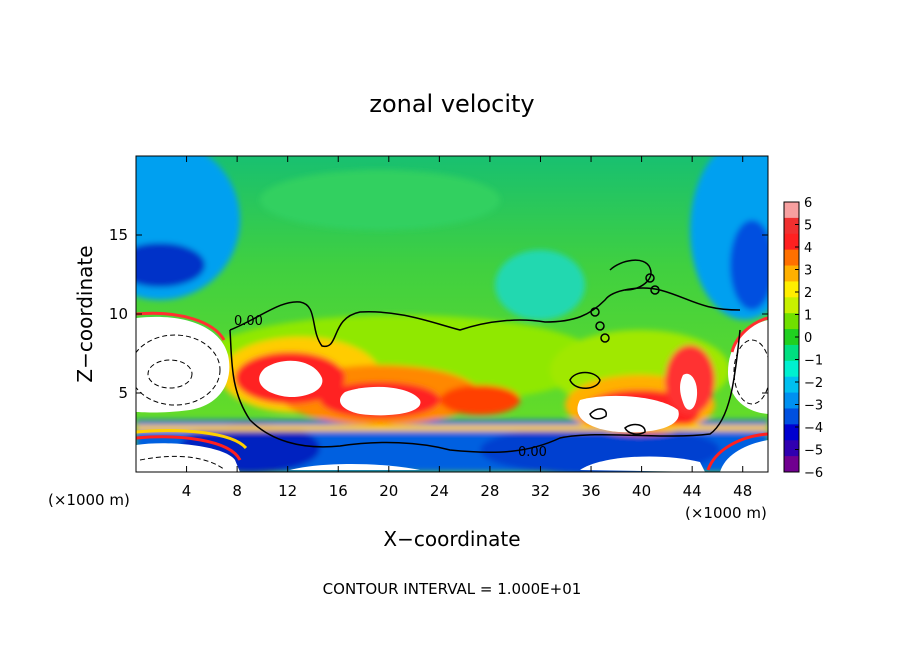 This screenshot has width=904, height=654. Describe the element at coordinates (813, 406) in the screenshot. I see `colorbar-tick-label: −3` at that location.